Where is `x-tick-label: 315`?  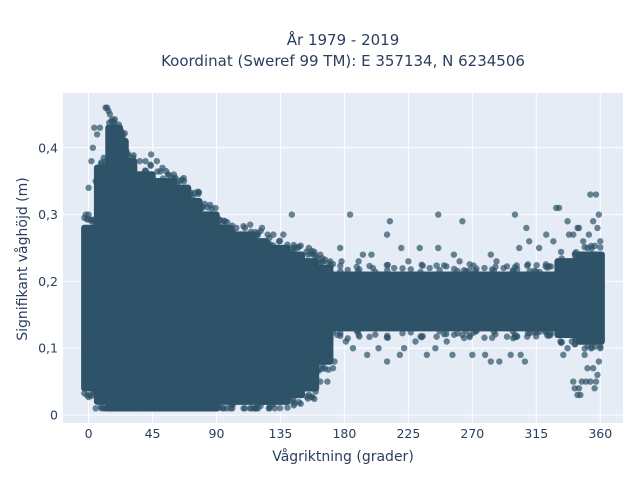
x-tick-label: 315 is located at coordinates (536, 433).